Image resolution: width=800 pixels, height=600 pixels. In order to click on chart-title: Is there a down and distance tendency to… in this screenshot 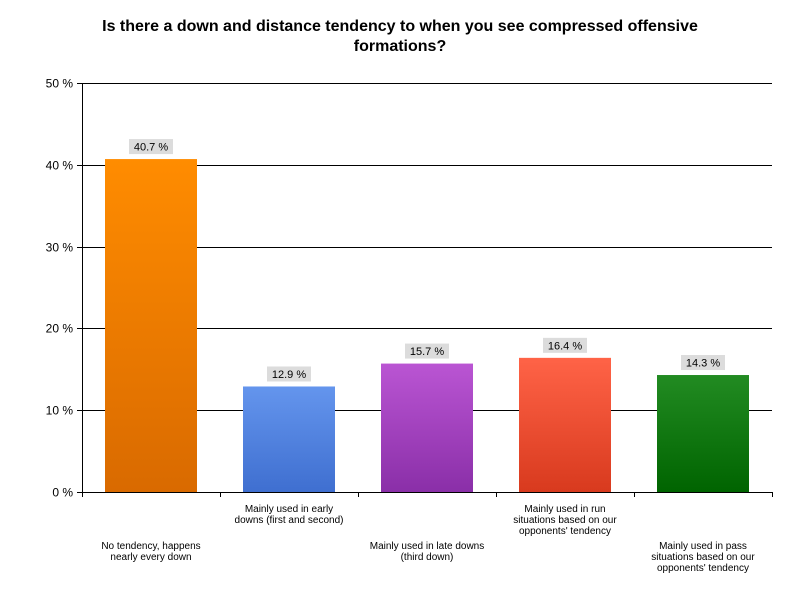, I will do `click(400, 36)`.